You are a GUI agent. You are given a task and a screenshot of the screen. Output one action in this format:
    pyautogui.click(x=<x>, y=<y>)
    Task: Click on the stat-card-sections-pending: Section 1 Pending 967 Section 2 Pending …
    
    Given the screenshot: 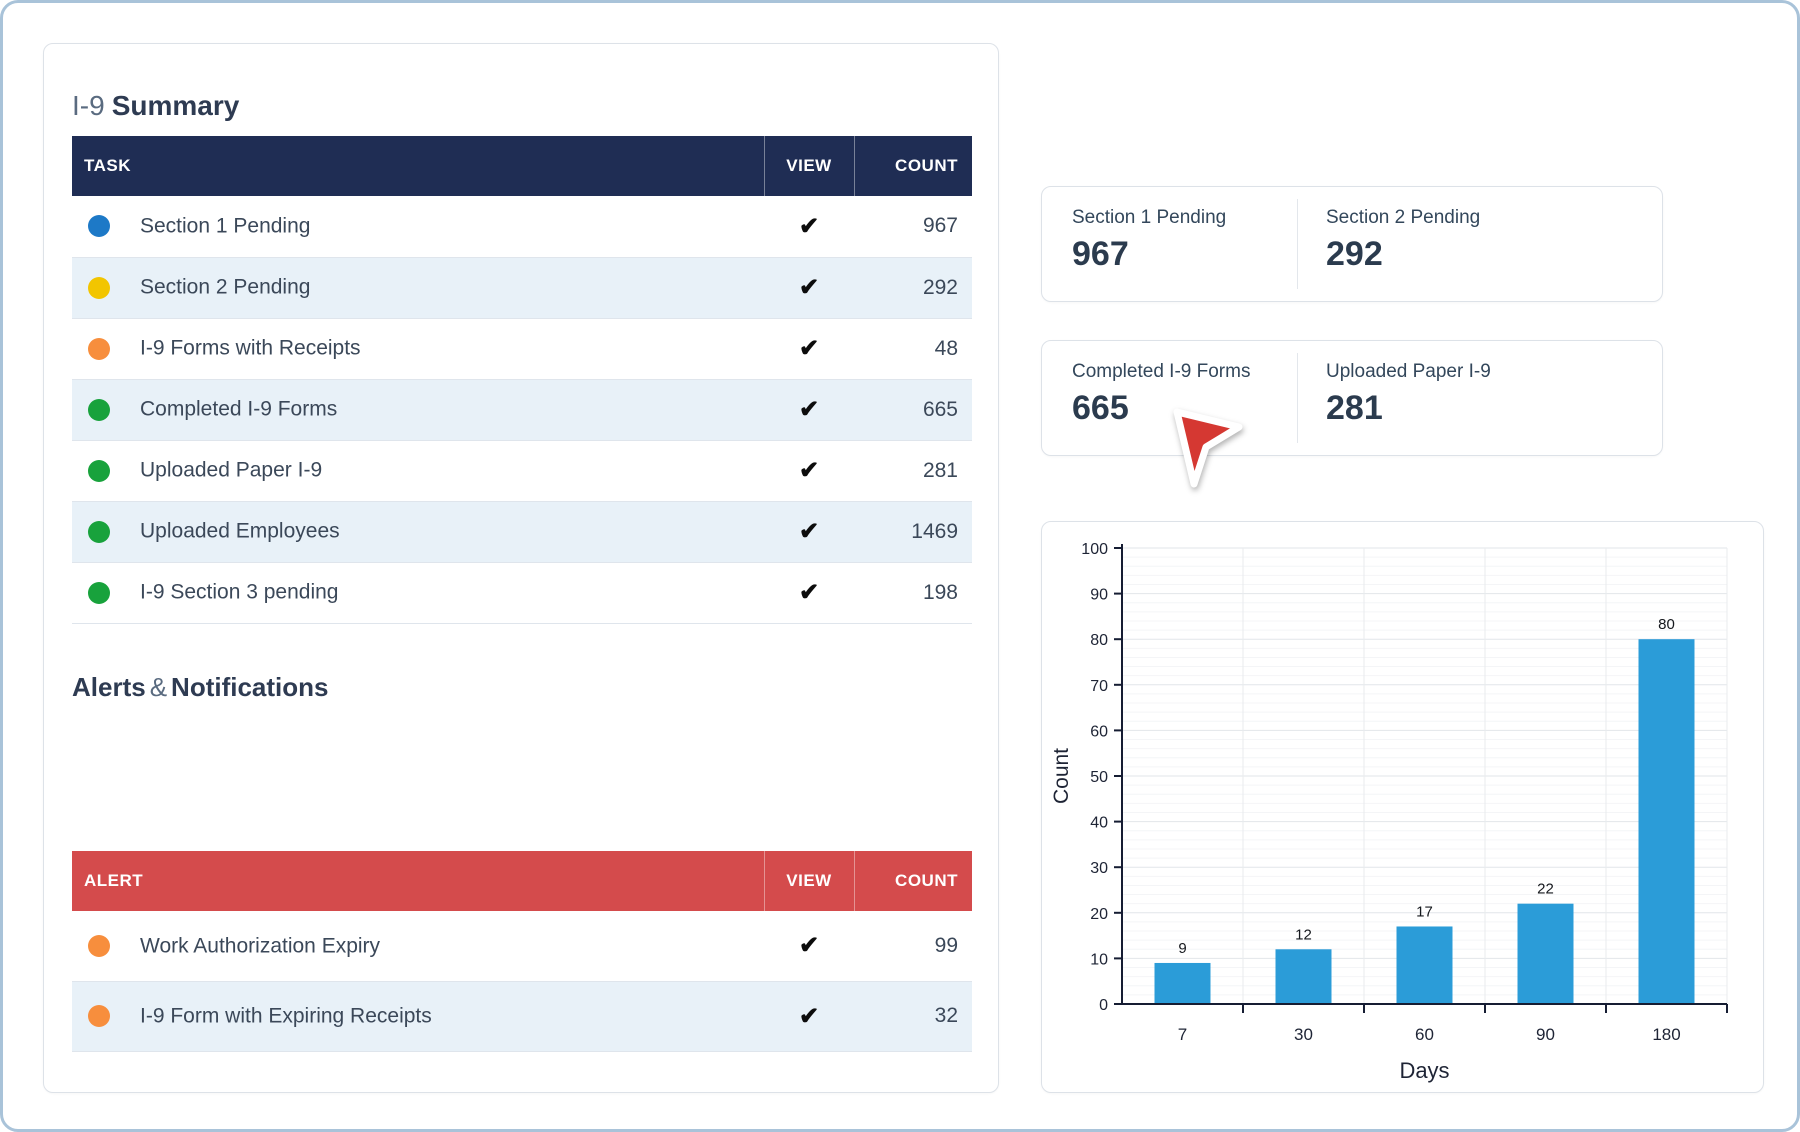 What is the action you would take?
    pyautogui.click(x=1352, y=244)
    